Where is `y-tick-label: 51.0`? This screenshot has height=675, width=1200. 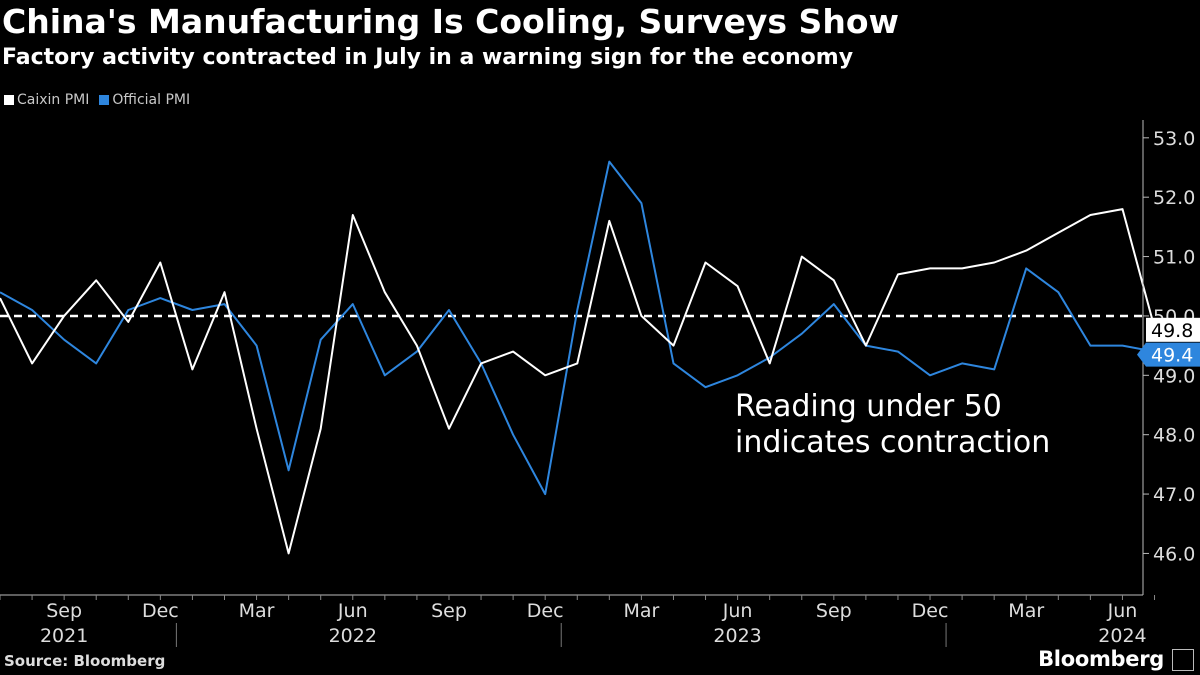
y-tick-label: 51.0 is located at coordinates (1174, 258).